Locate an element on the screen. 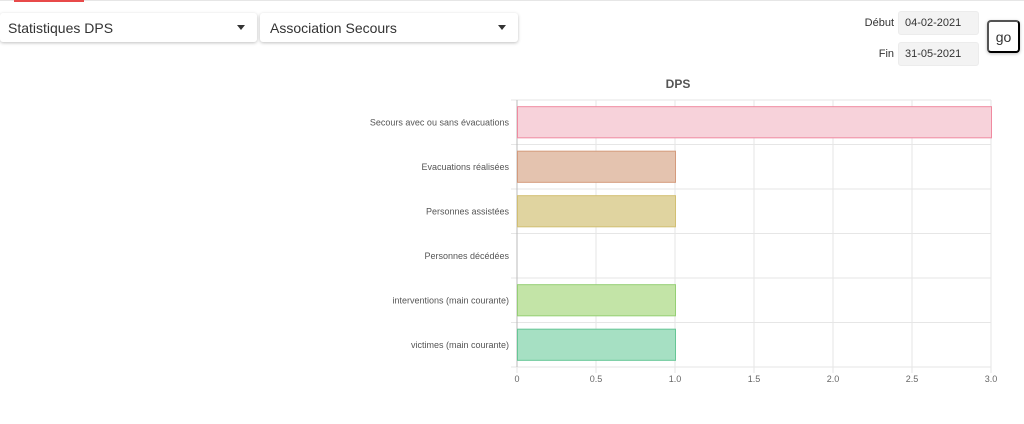 This screenshot has width=1024, height=424. category-label: victimes (main courante) is located at coordinates (460, 345).